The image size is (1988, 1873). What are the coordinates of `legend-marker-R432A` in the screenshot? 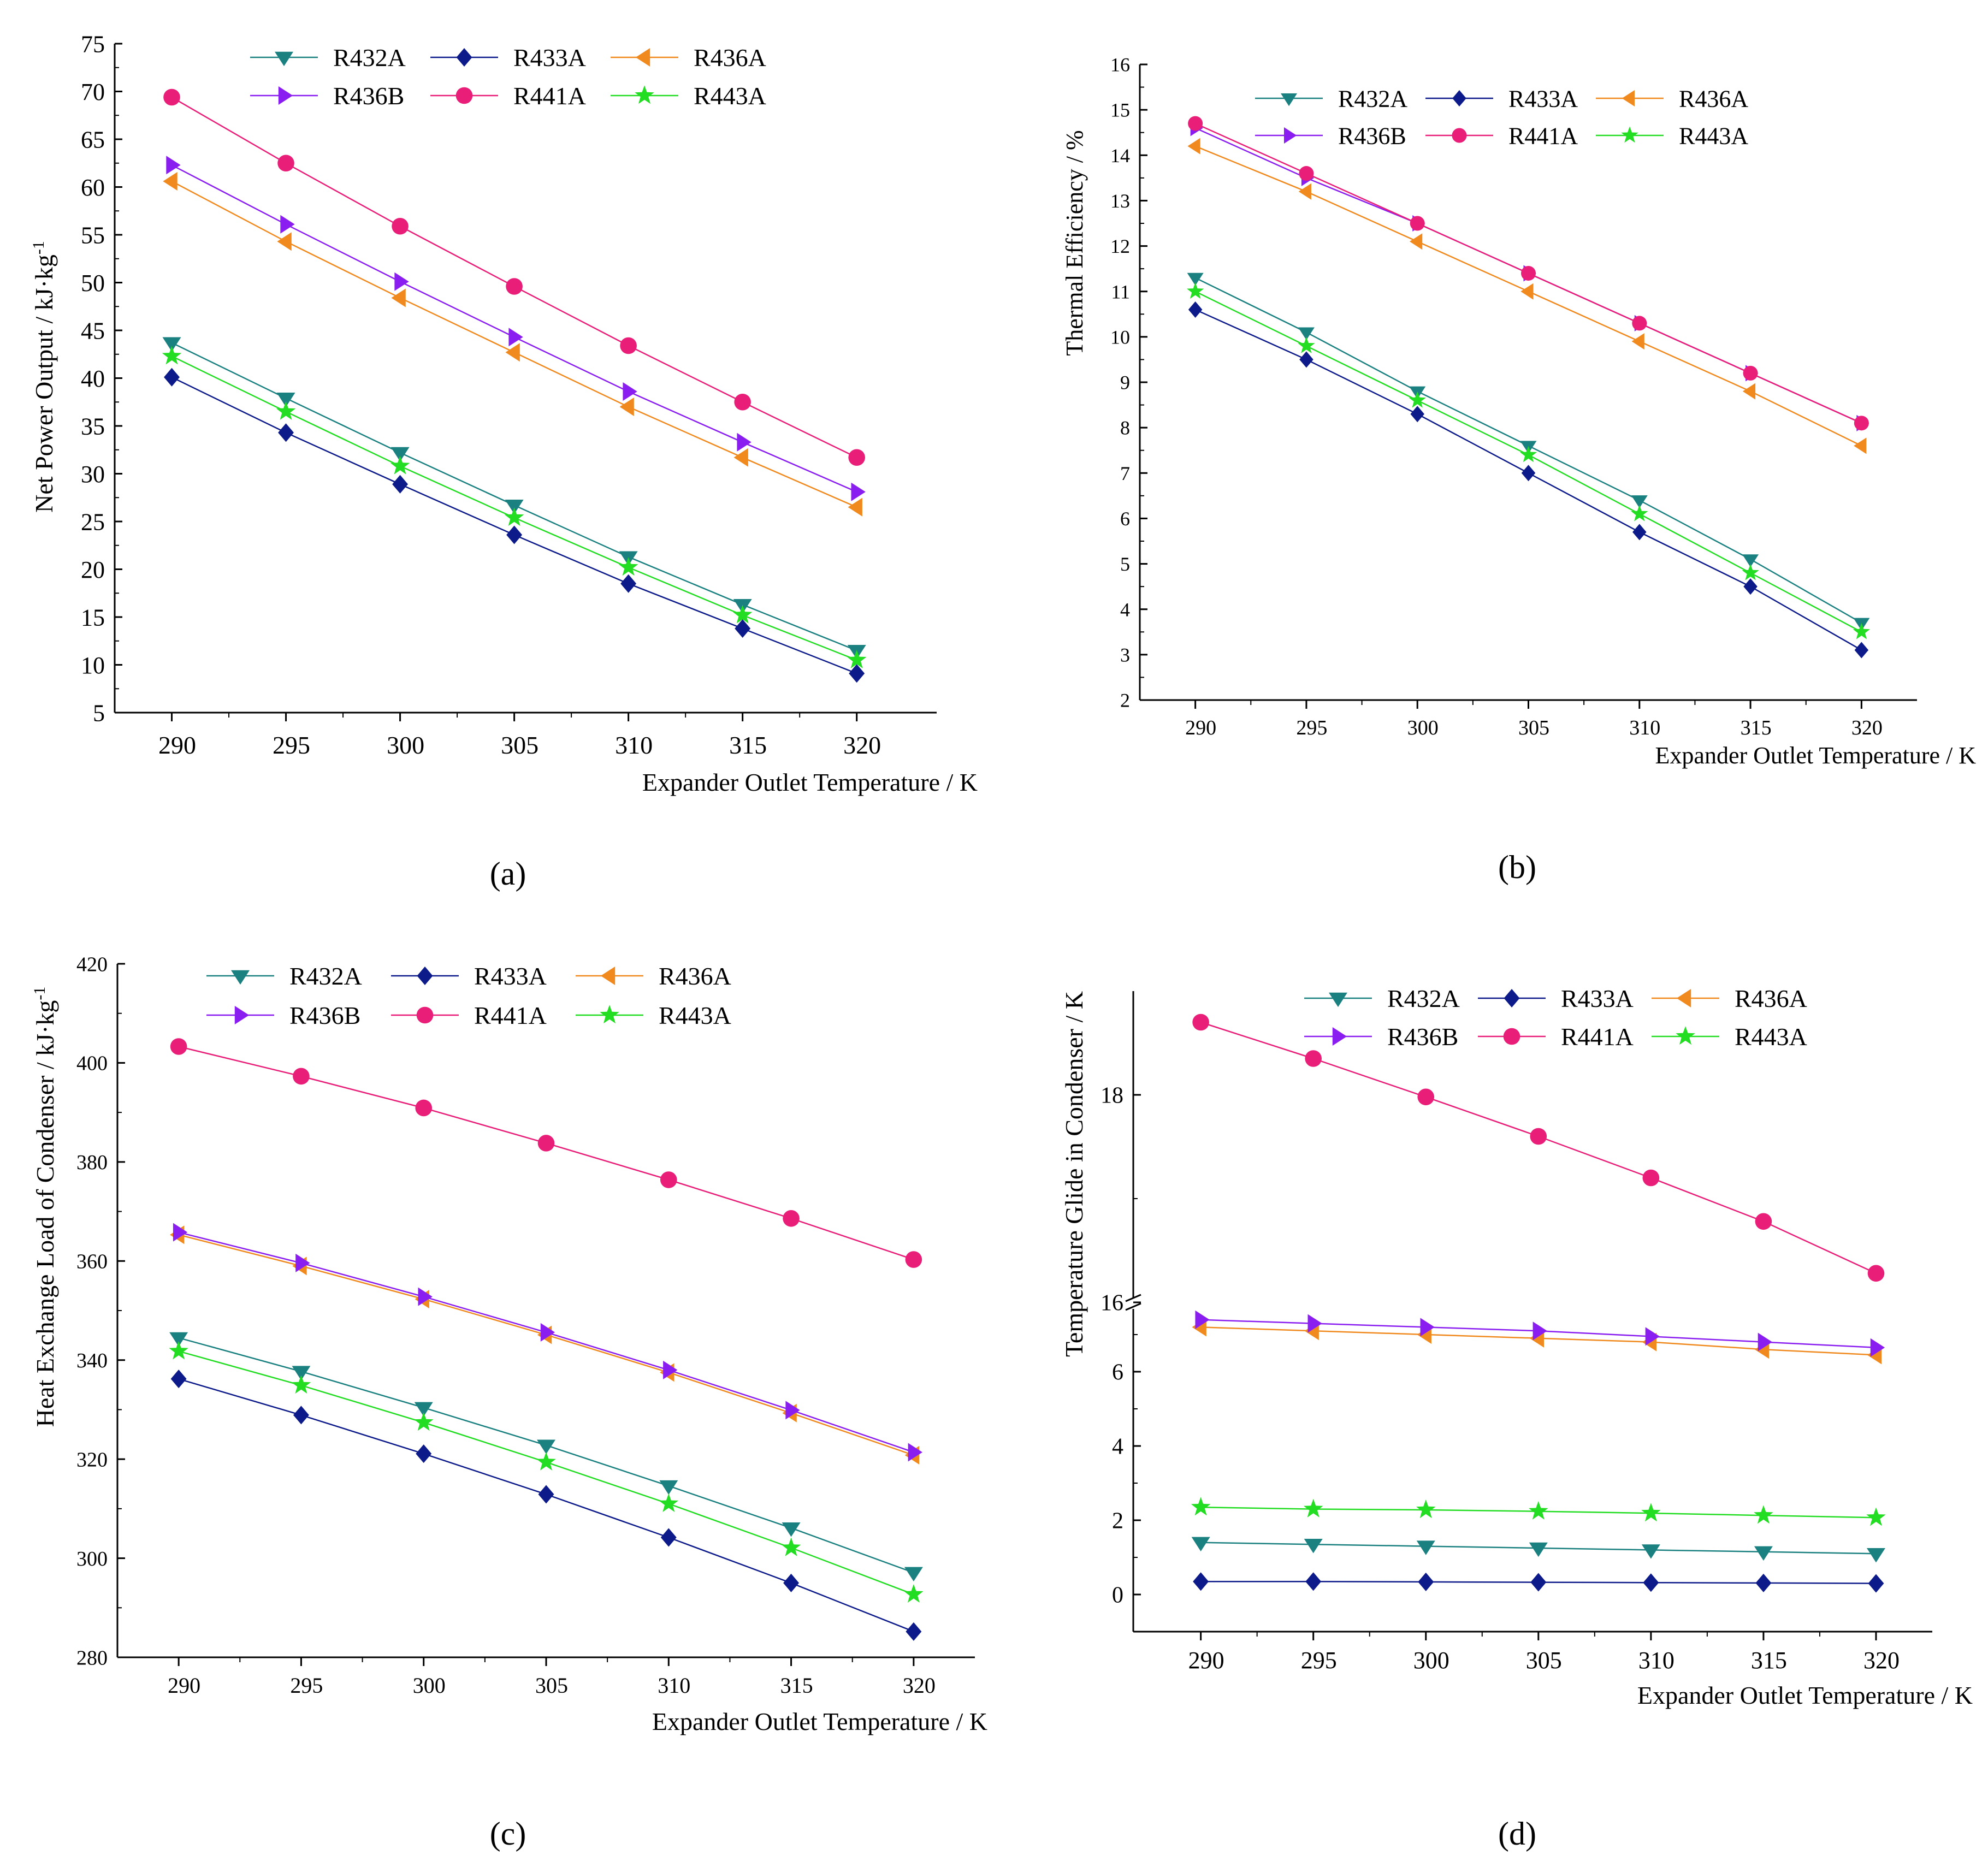 It's located at (284, 59).